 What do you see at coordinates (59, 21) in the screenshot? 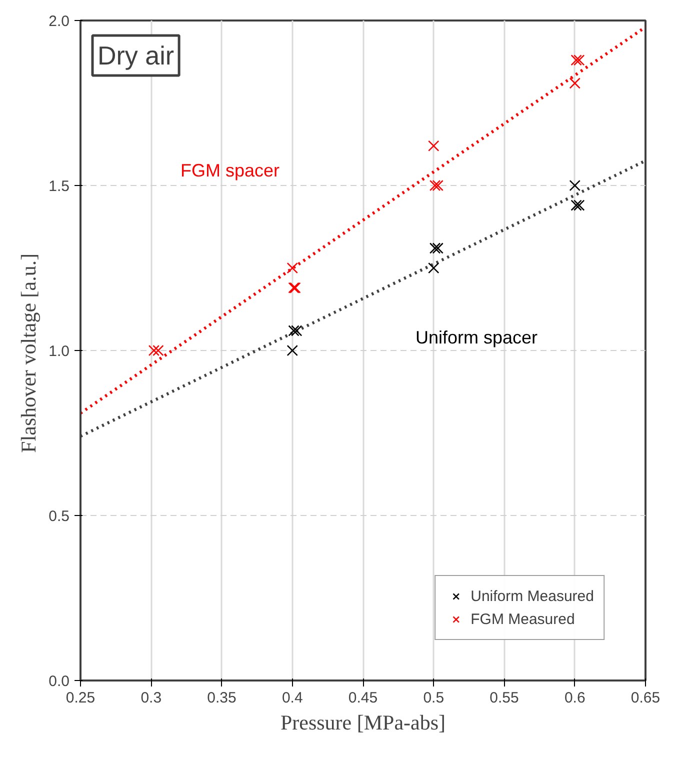
I see `y-tick-label: 2.0` at bounding box center [59, 21].